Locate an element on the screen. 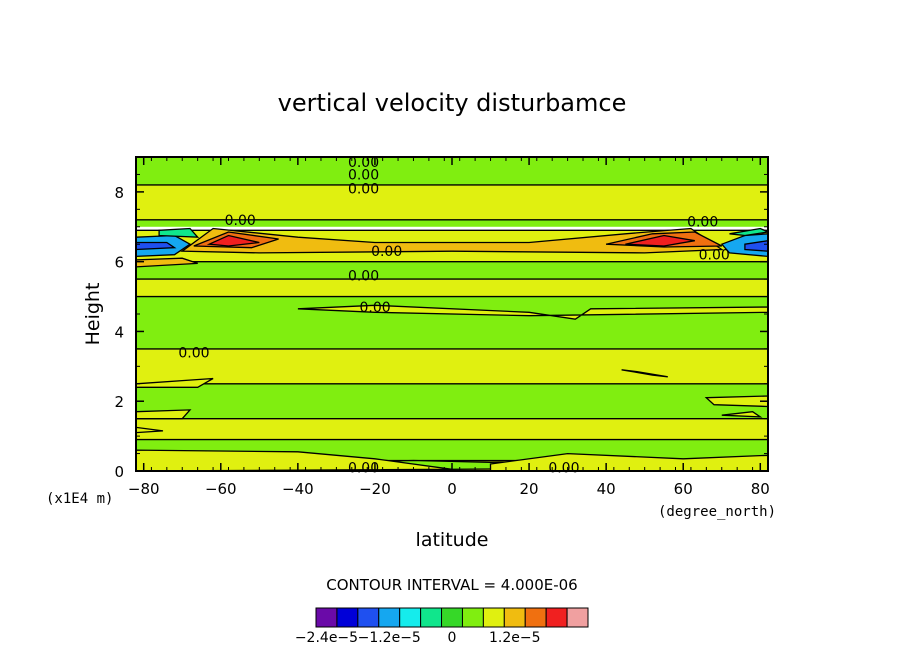  contour-label-10: 0.00 is located at coordinates (363, 469).